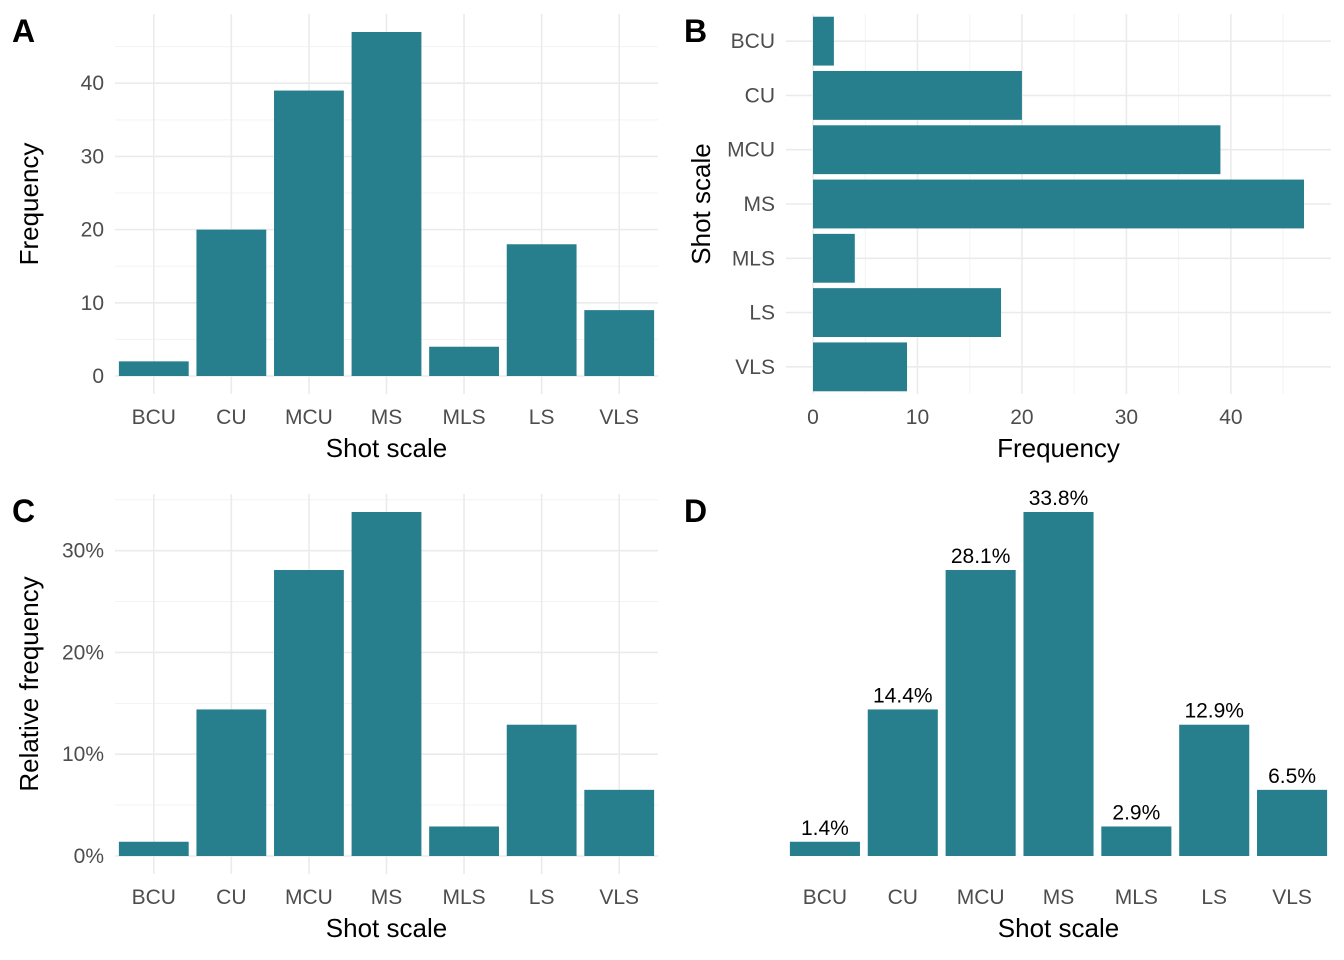  What do you see at coordinates (1058, 448) in the screenshot?
I see `x-axis-title: Frequency` at bounding box center [1058, 448].